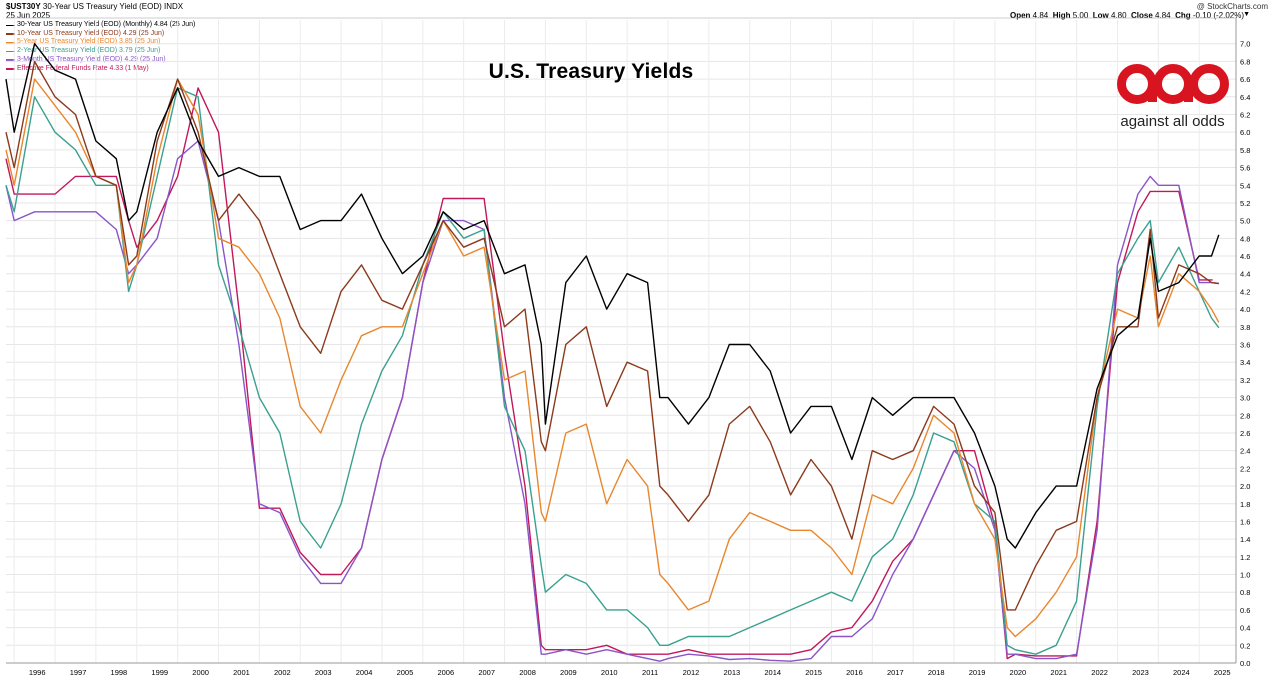 This screenshot has height=681, width=1274. Describe the element at coordinates (1099, 672) in the screenshot. I see `x-tick-label: 2022` at that location.